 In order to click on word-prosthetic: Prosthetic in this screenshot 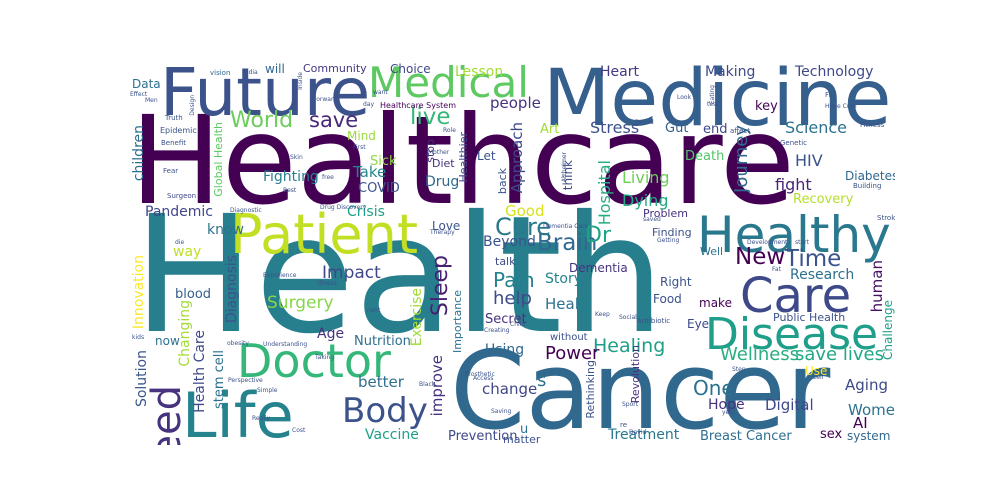, I will do `click(480, 374)`.